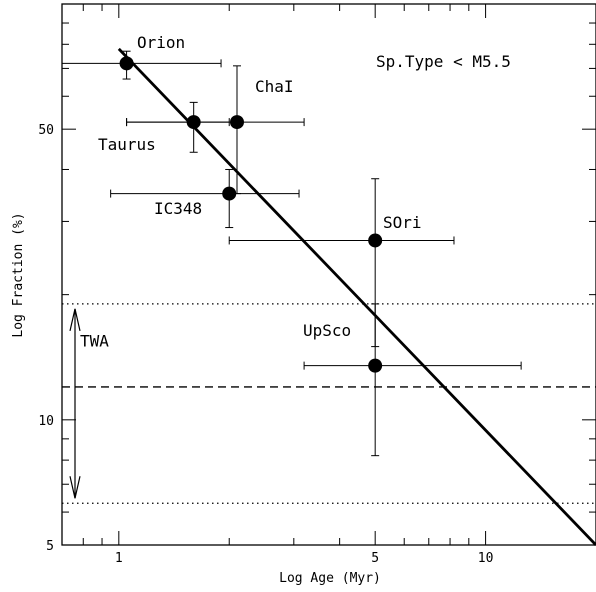  What do you see at coordinates (375, 558) in the screenshot?
I see `x-tick-label: 5` at bounding box center [375, 558].